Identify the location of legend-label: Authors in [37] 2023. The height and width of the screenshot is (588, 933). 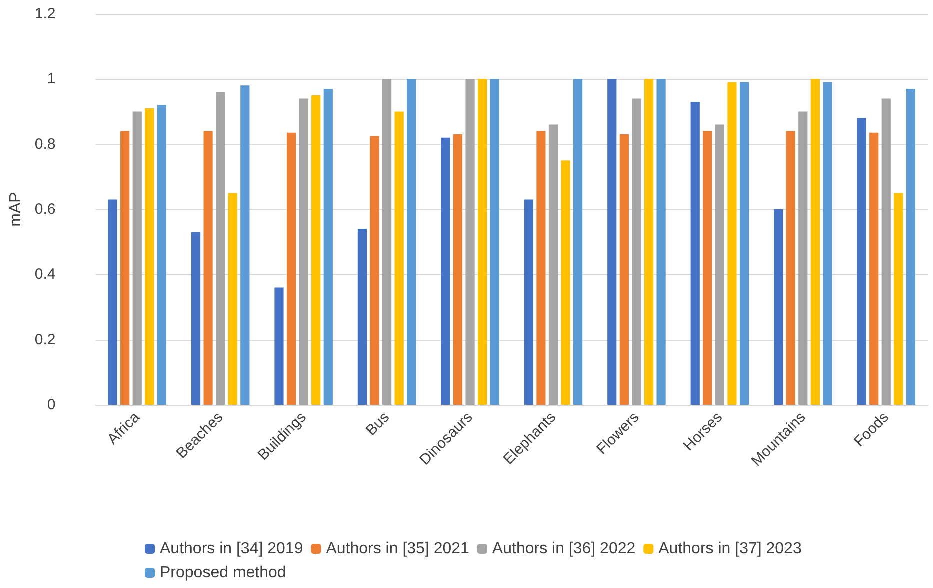
(730, 549).